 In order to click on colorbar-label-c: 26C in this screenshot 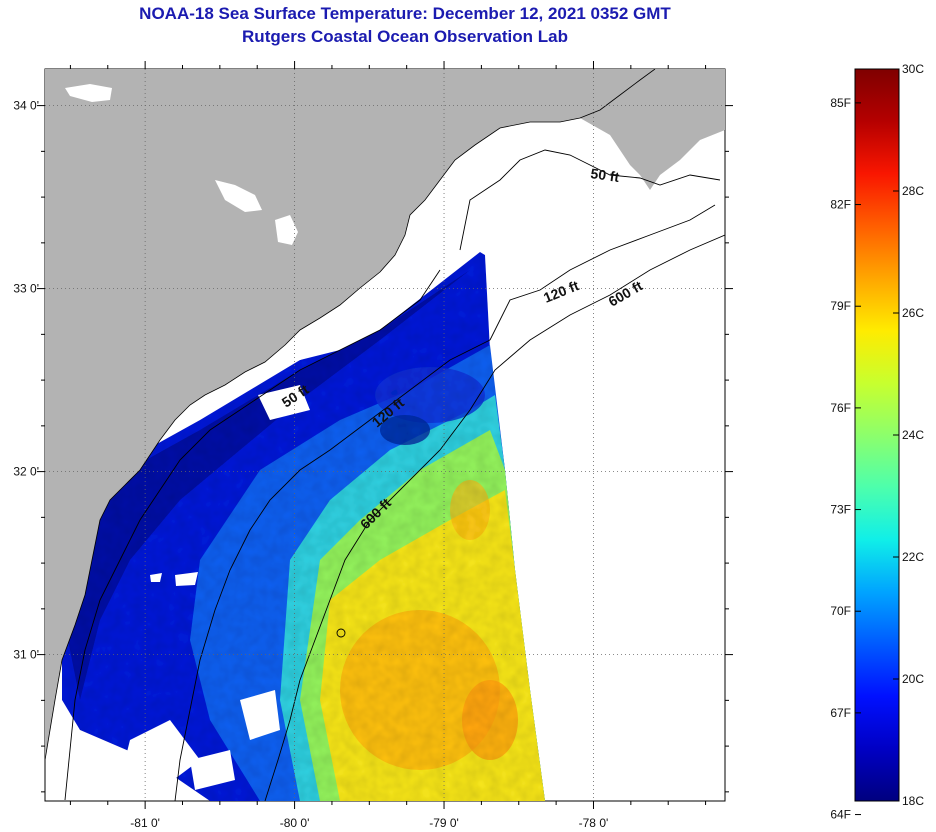, I will do `click(913, 313)`.